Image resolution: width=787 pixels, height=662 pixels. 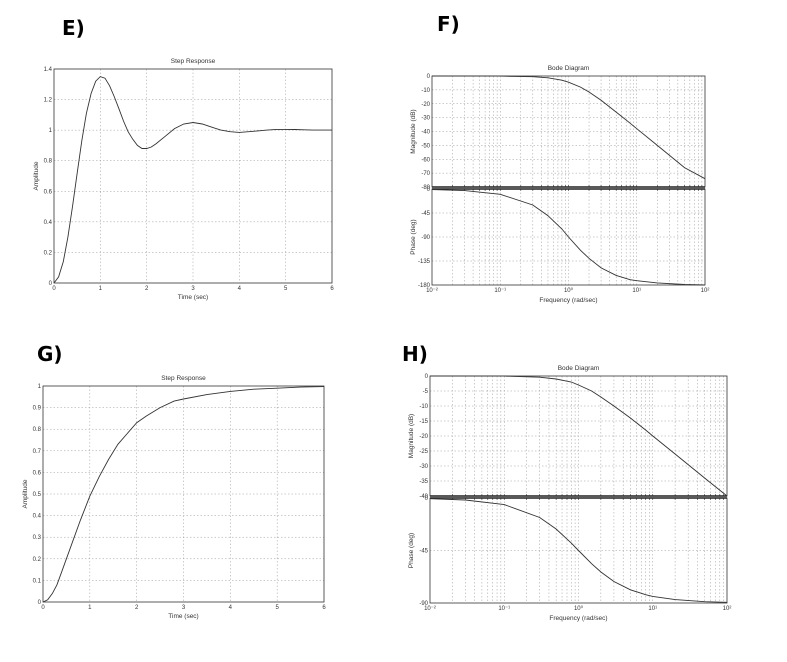 I want to click on f-mag-ytick-label: -10, so click(x=425, y=91).